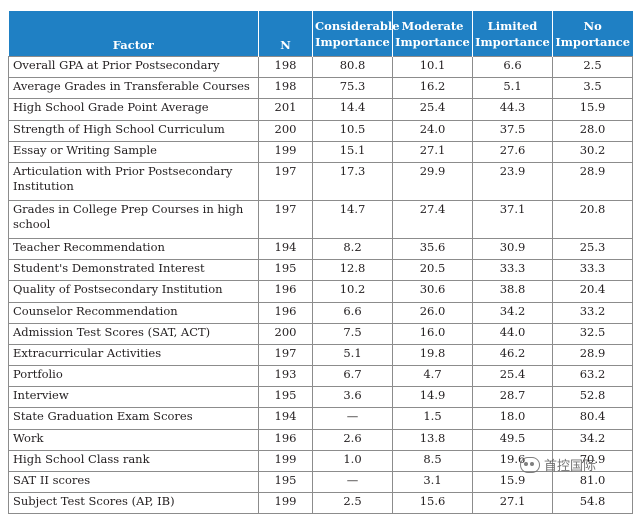 The image size is (640, 514). I want to click on cell-limited: 37.5, so click(512, 130).